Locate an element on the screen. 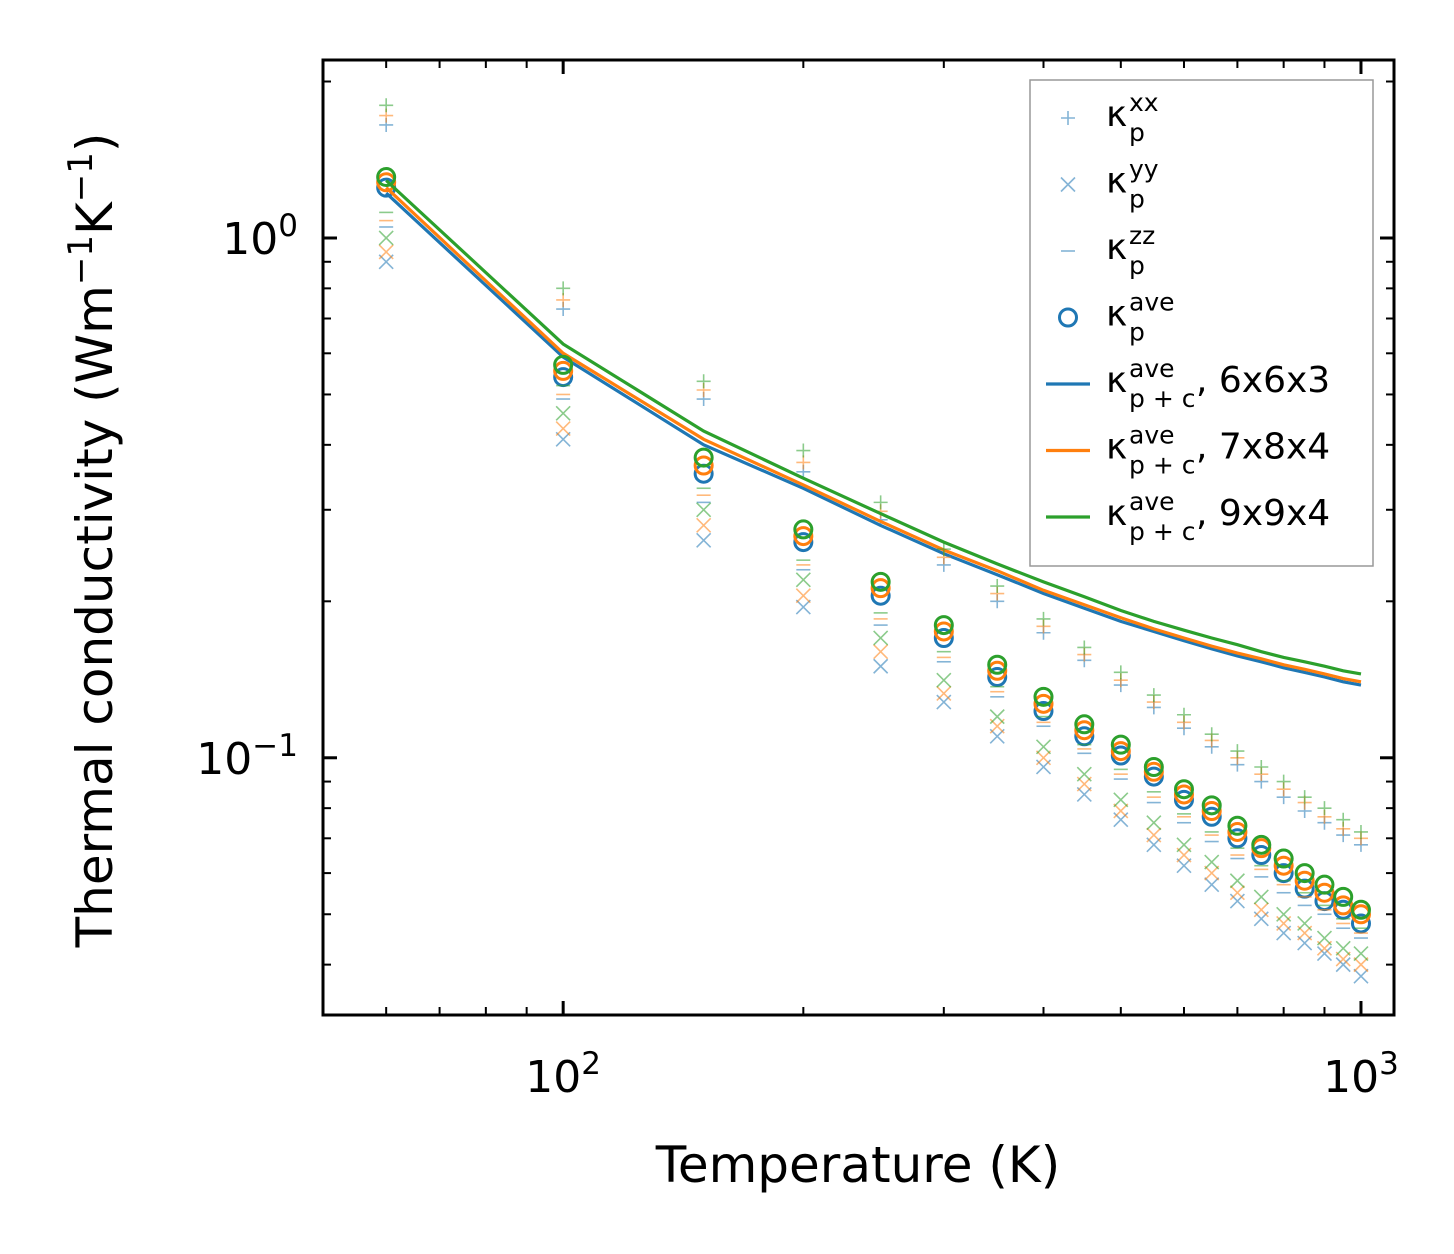 Image resolution: width=1454 pixels, height=1254 pixels. legend-entry: κave p + c, 9x9x4 is located at coordinates (1188, 516).